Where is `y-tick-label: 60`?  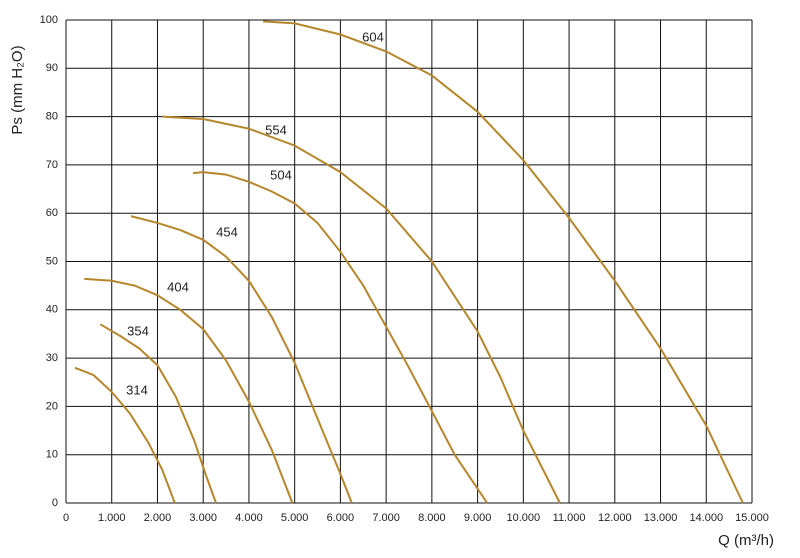 y-tick-label: 60 is located at coordinates (52, 213).